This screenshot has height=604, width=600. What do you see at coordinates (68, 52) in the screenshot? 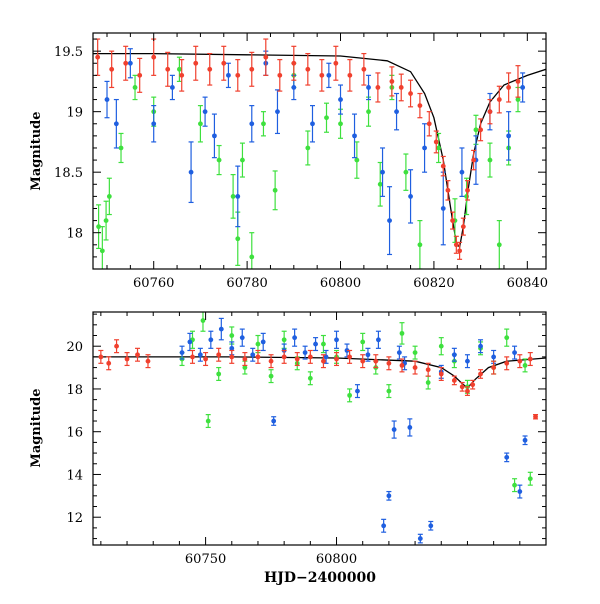
I see `y-tick-label: 19.5` at bounding box center [68, 52].